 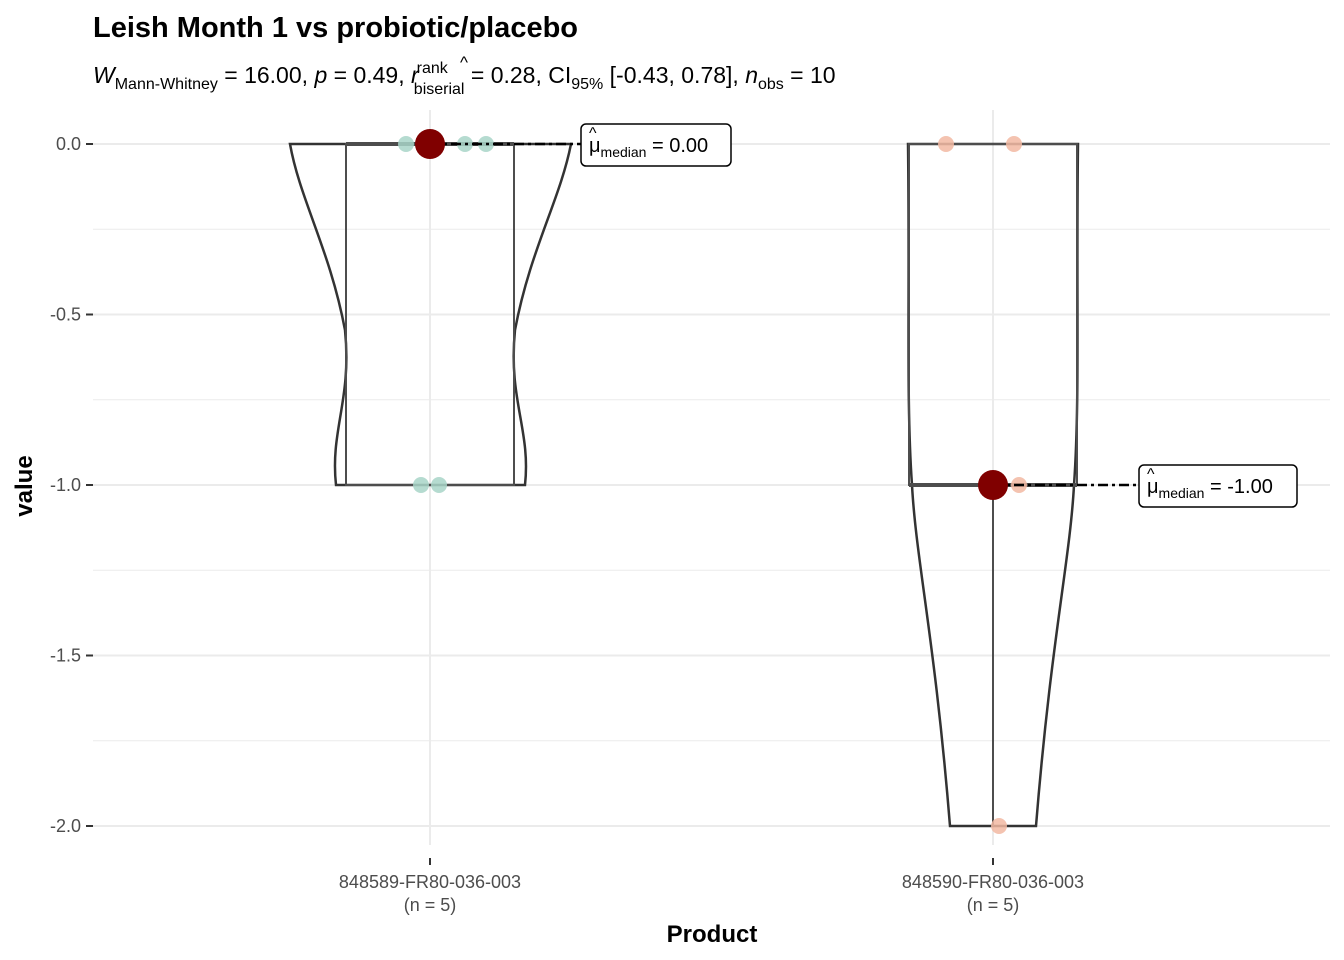 What do you see at coordinates (1210, 488) in the screenshot?
I see `median-label-text: μmedian = -1.00` at bounding box center [1210, 488].